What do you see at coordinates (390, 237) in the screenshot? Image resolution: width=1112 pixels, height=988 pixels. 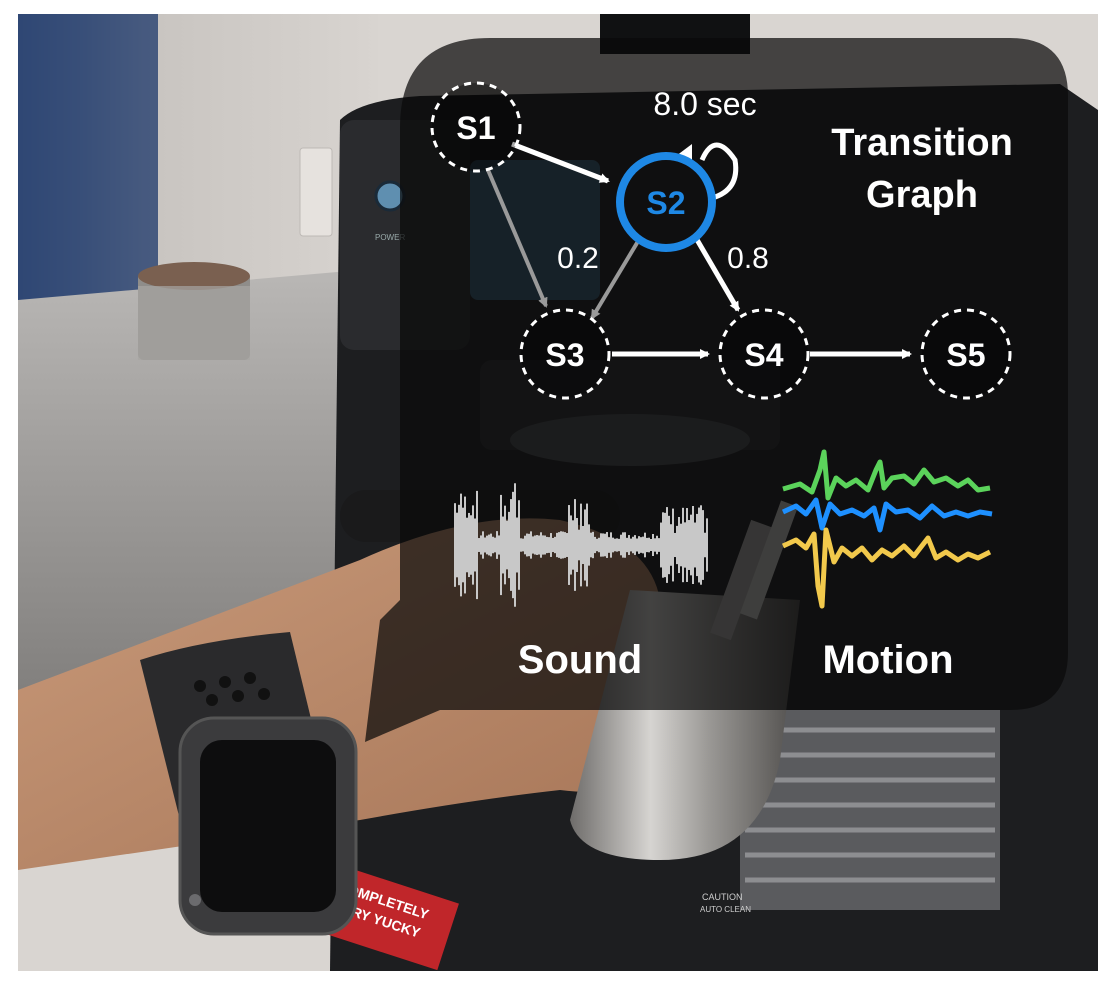 I see `power-label: POWER` at bounding box center [390, 237].